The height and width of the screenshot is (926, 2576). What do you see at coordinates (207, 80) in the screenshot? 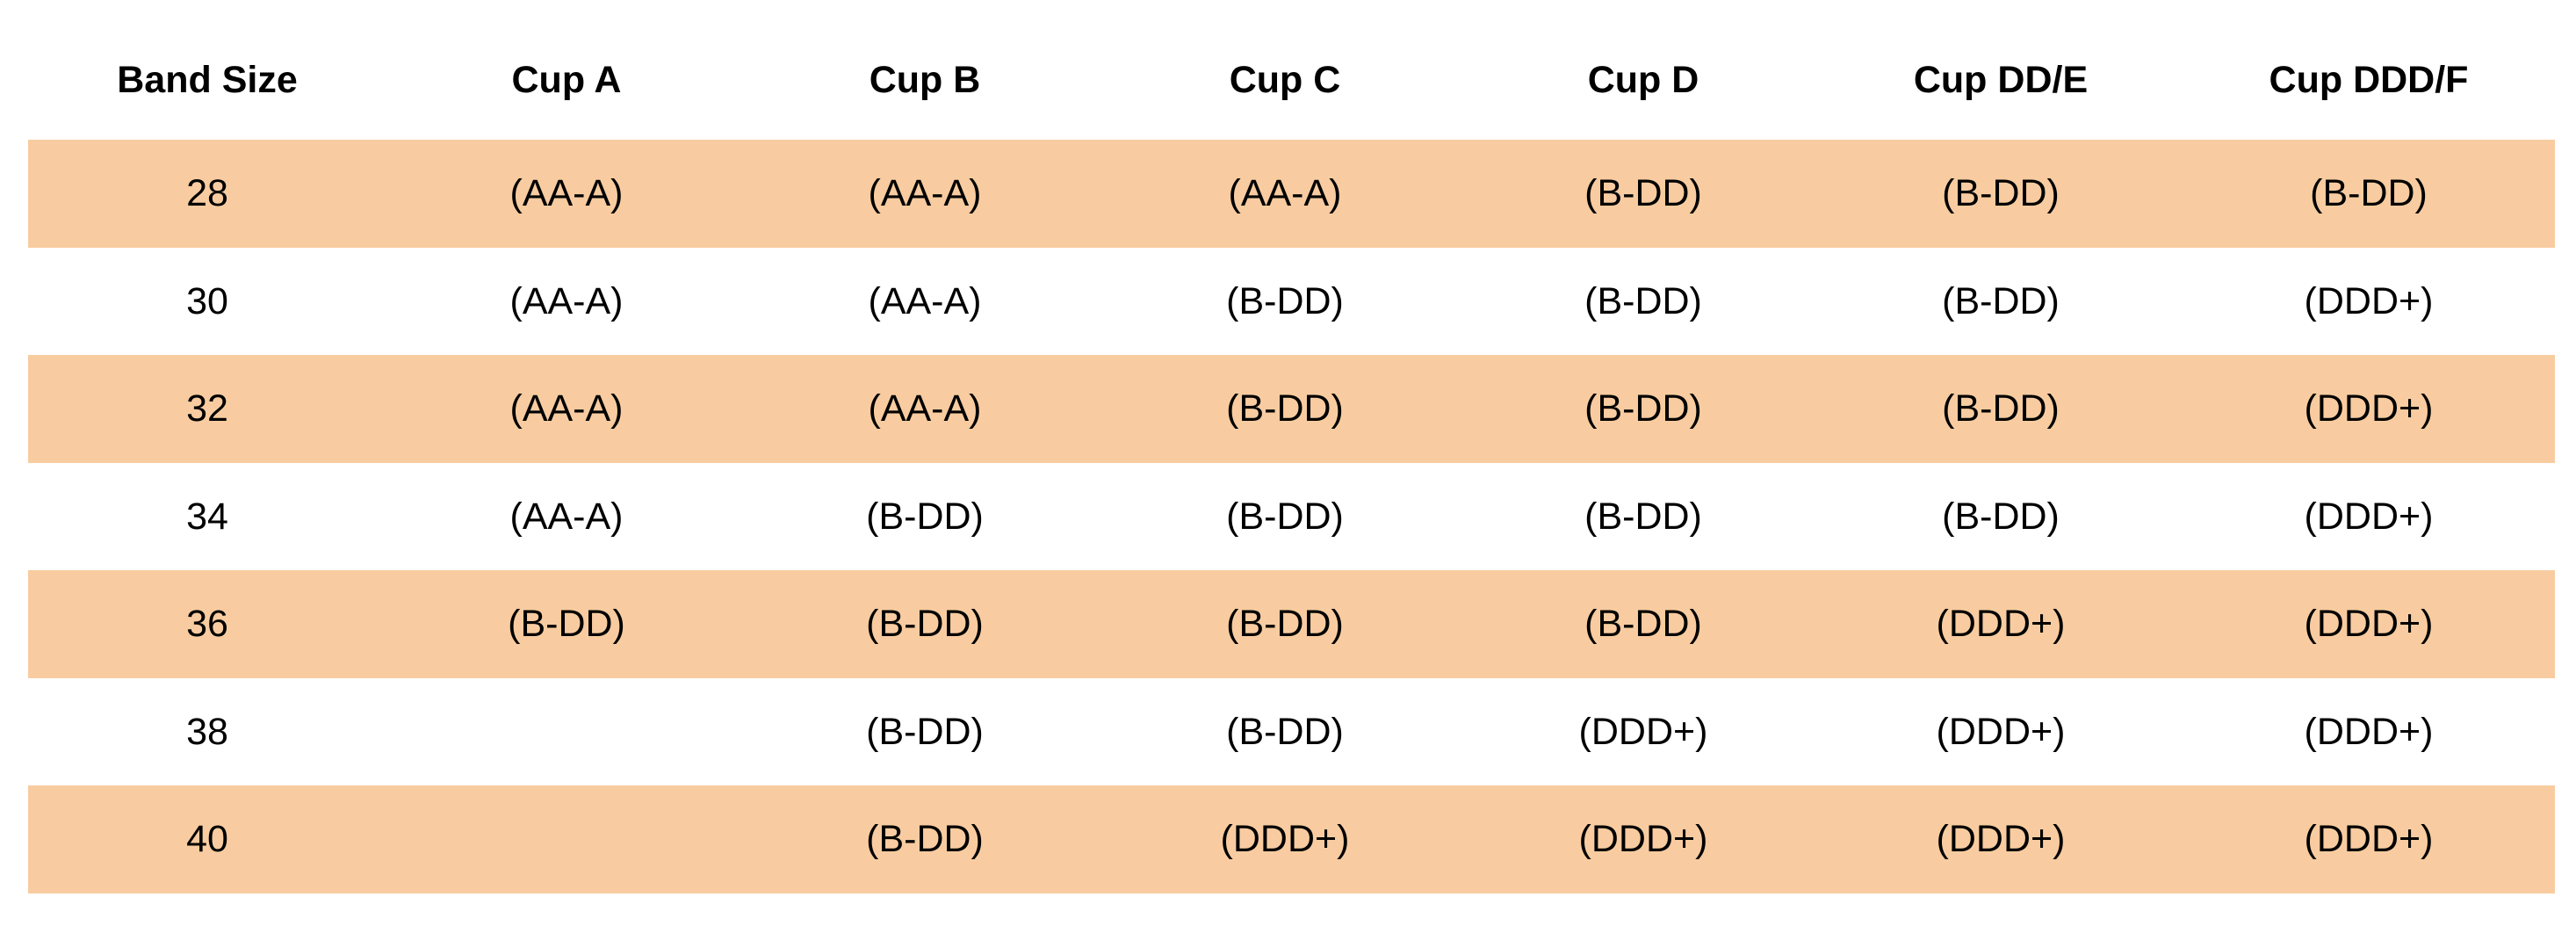
I see `cell: Band Size` at bounding box center [207, 80].